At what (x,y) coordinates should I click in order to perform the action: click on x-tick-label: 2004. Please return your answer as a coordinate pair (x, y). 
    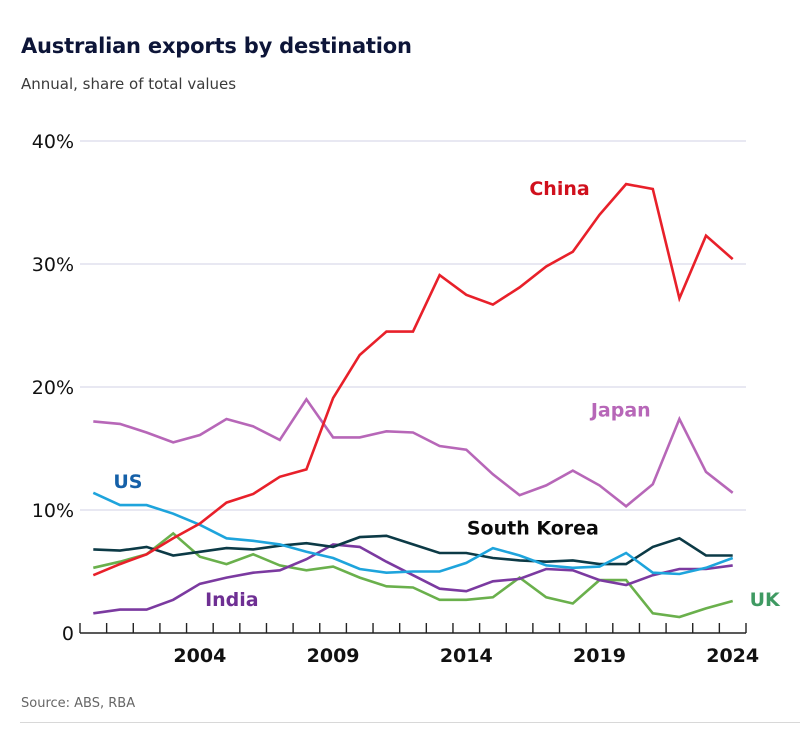
    Looking at the image, I should click on (199, 656).